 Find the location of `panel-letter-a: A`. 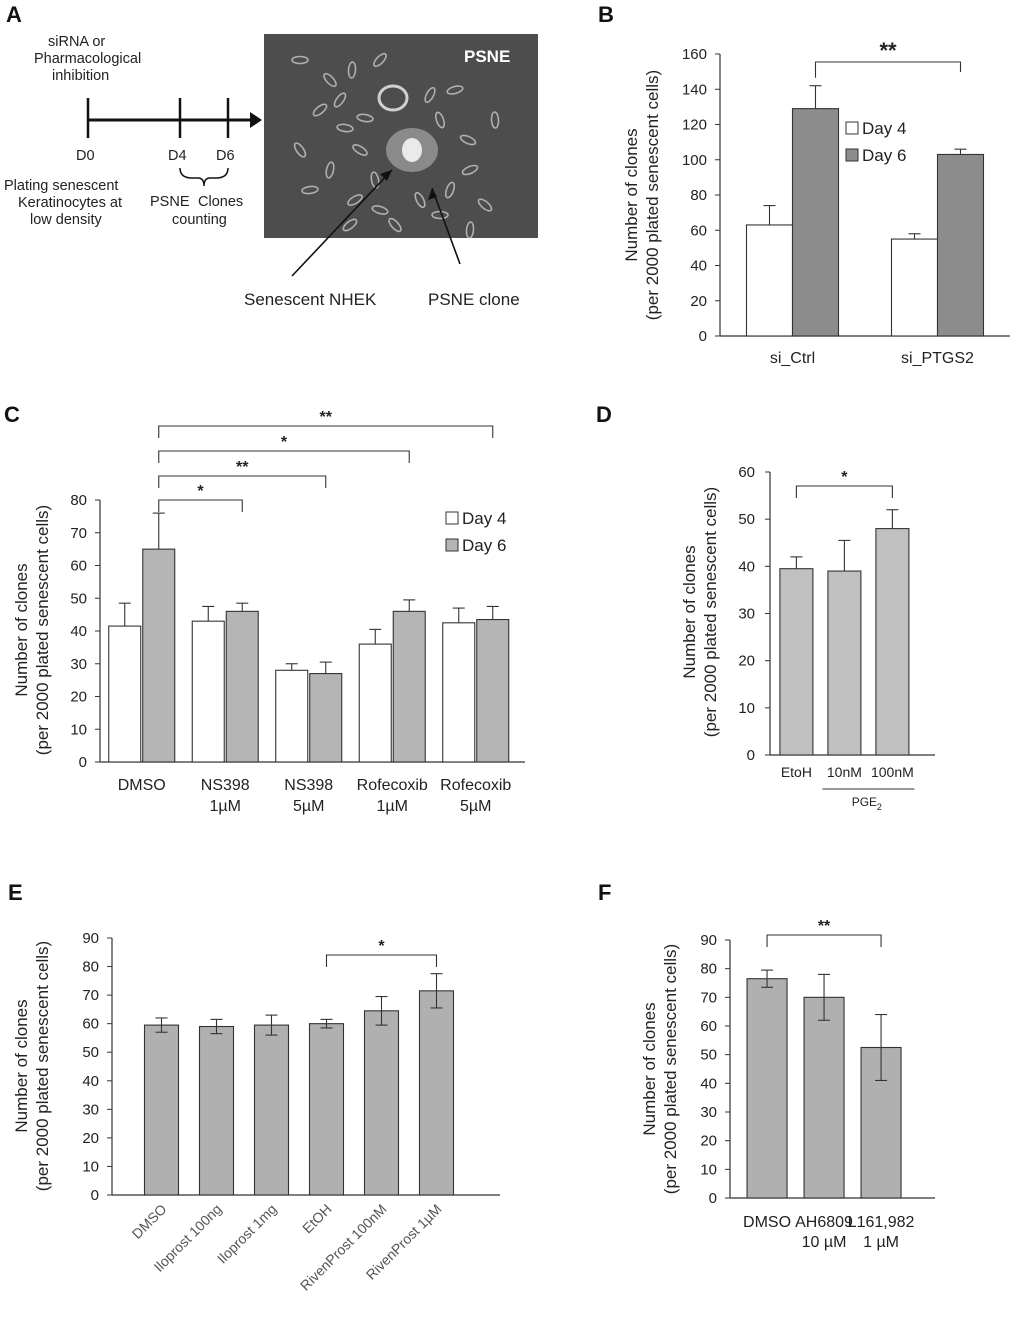

panel-letter-a: A is located at coordinates (14, 14).